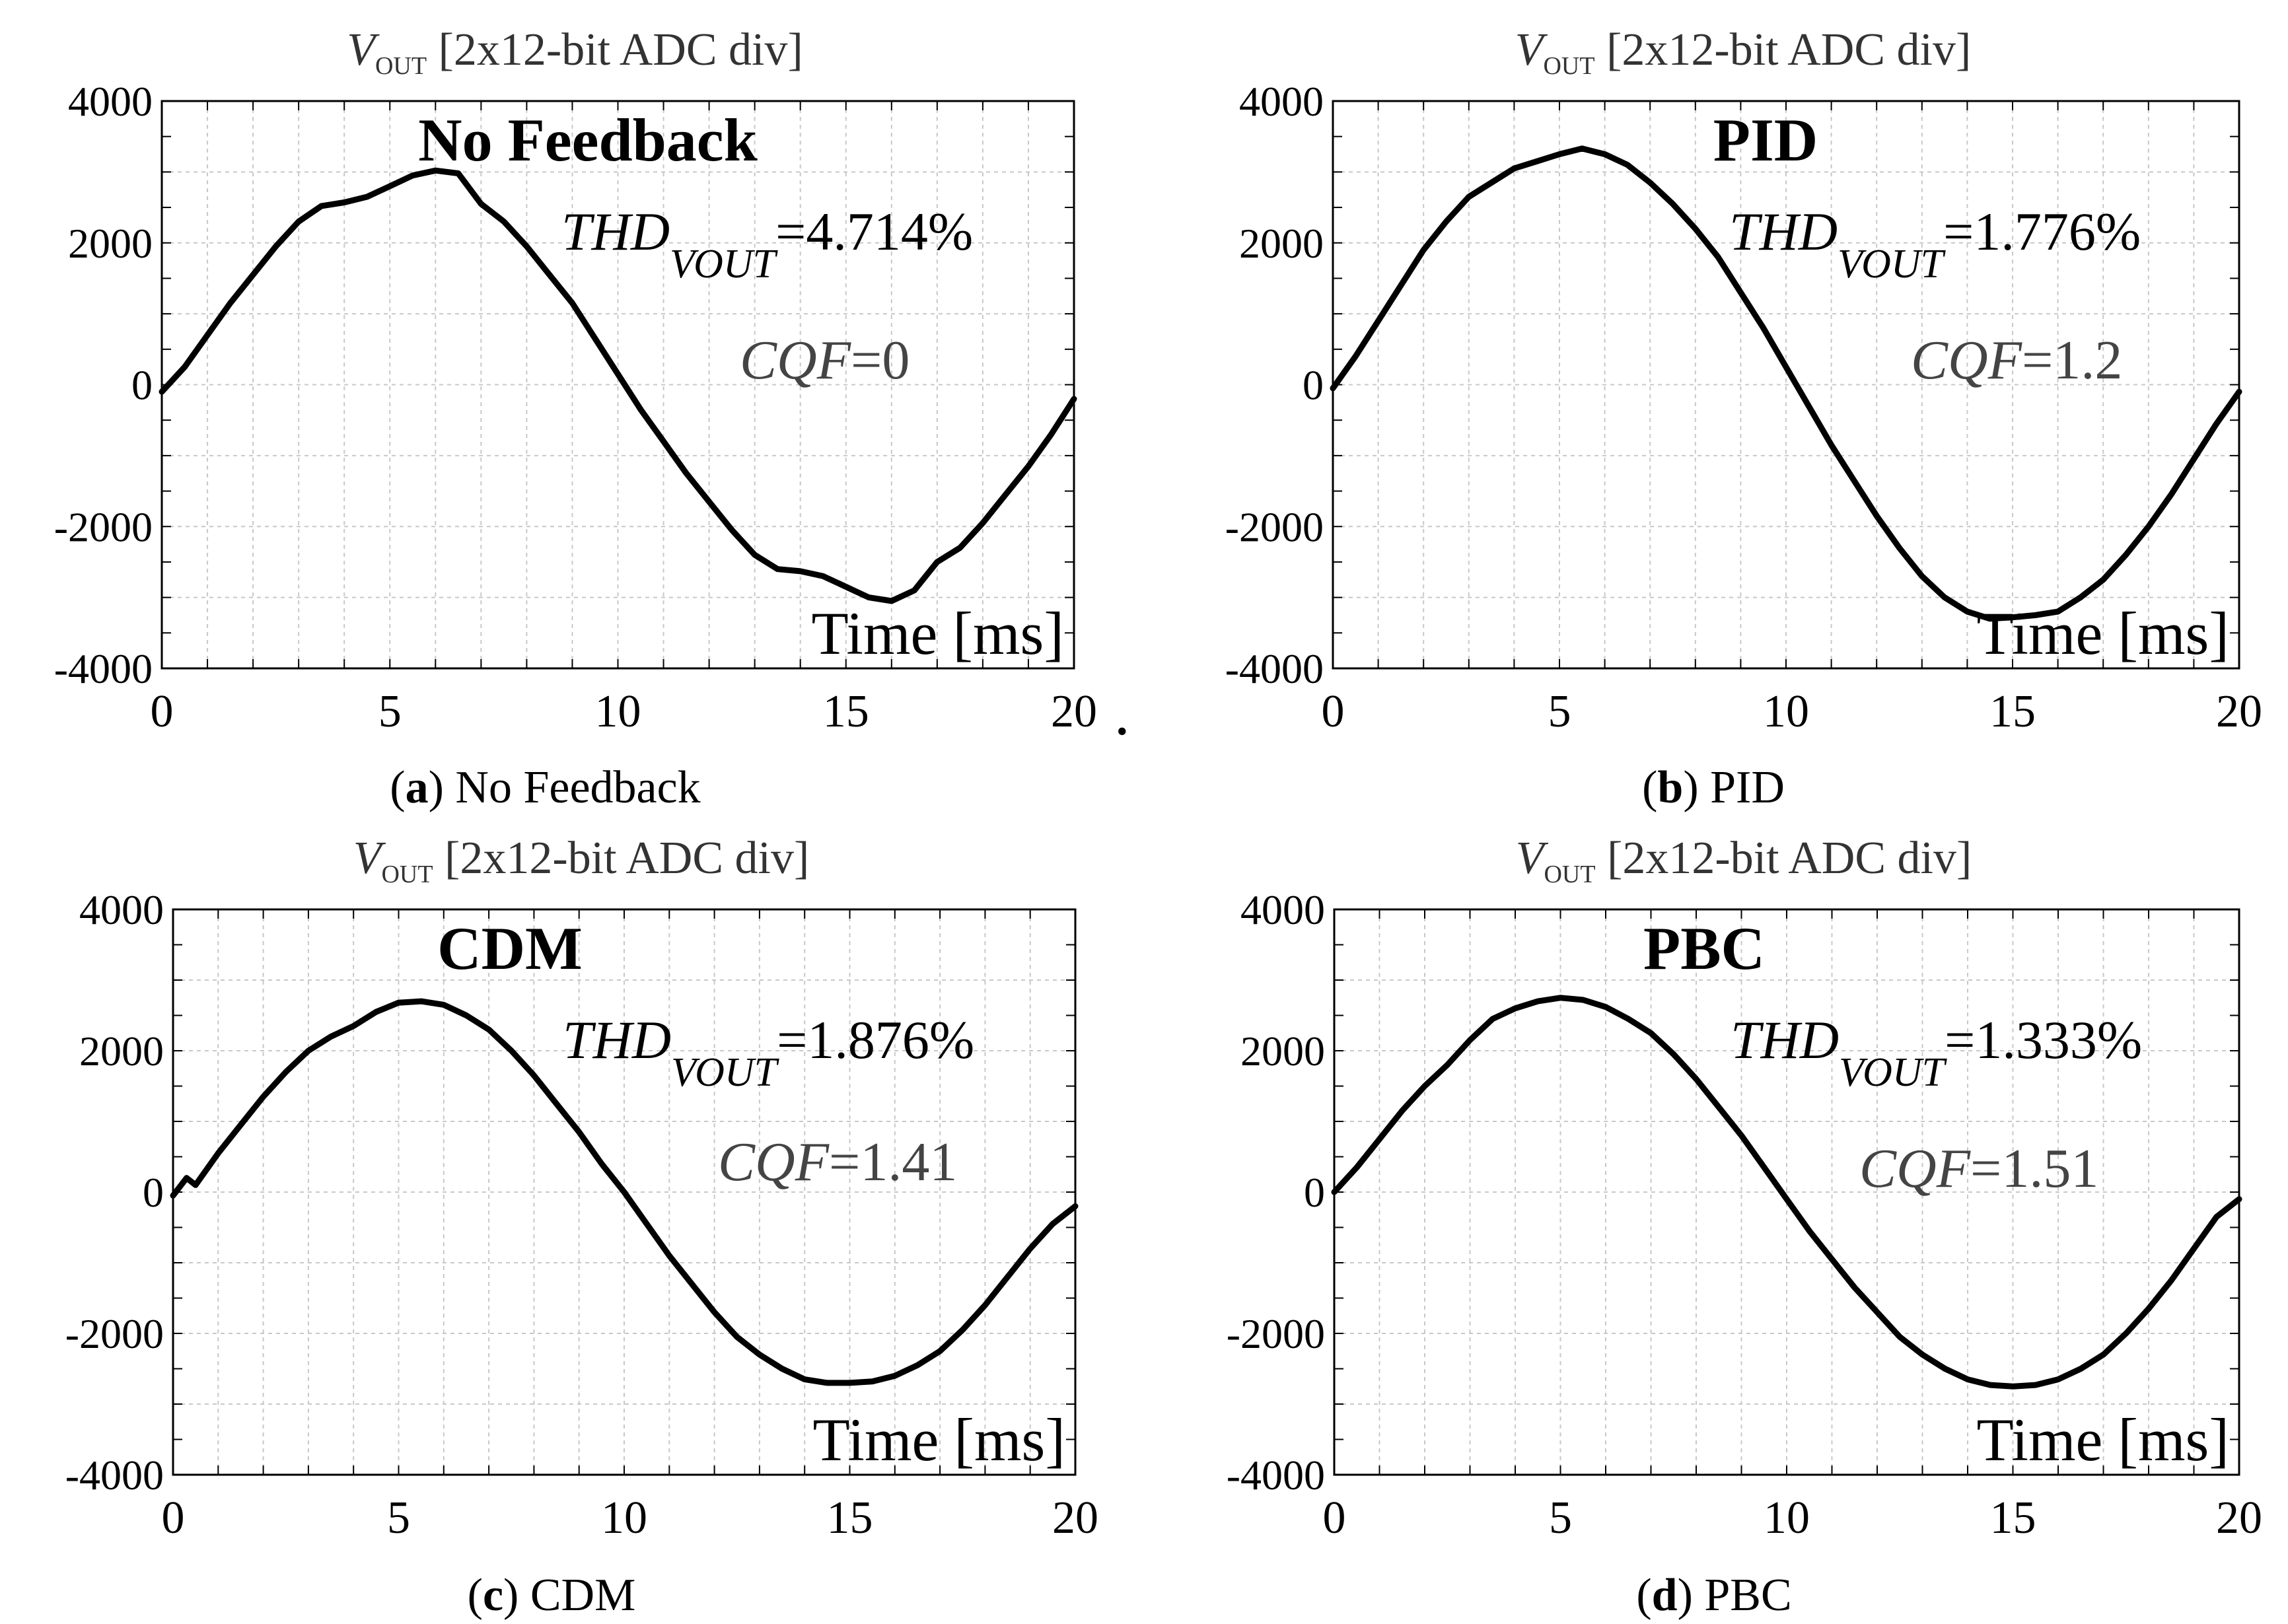 The image size is (2288, 1624). I want to click on thd-annotation: THDVOUT=1.876%, so click(768, 1052).